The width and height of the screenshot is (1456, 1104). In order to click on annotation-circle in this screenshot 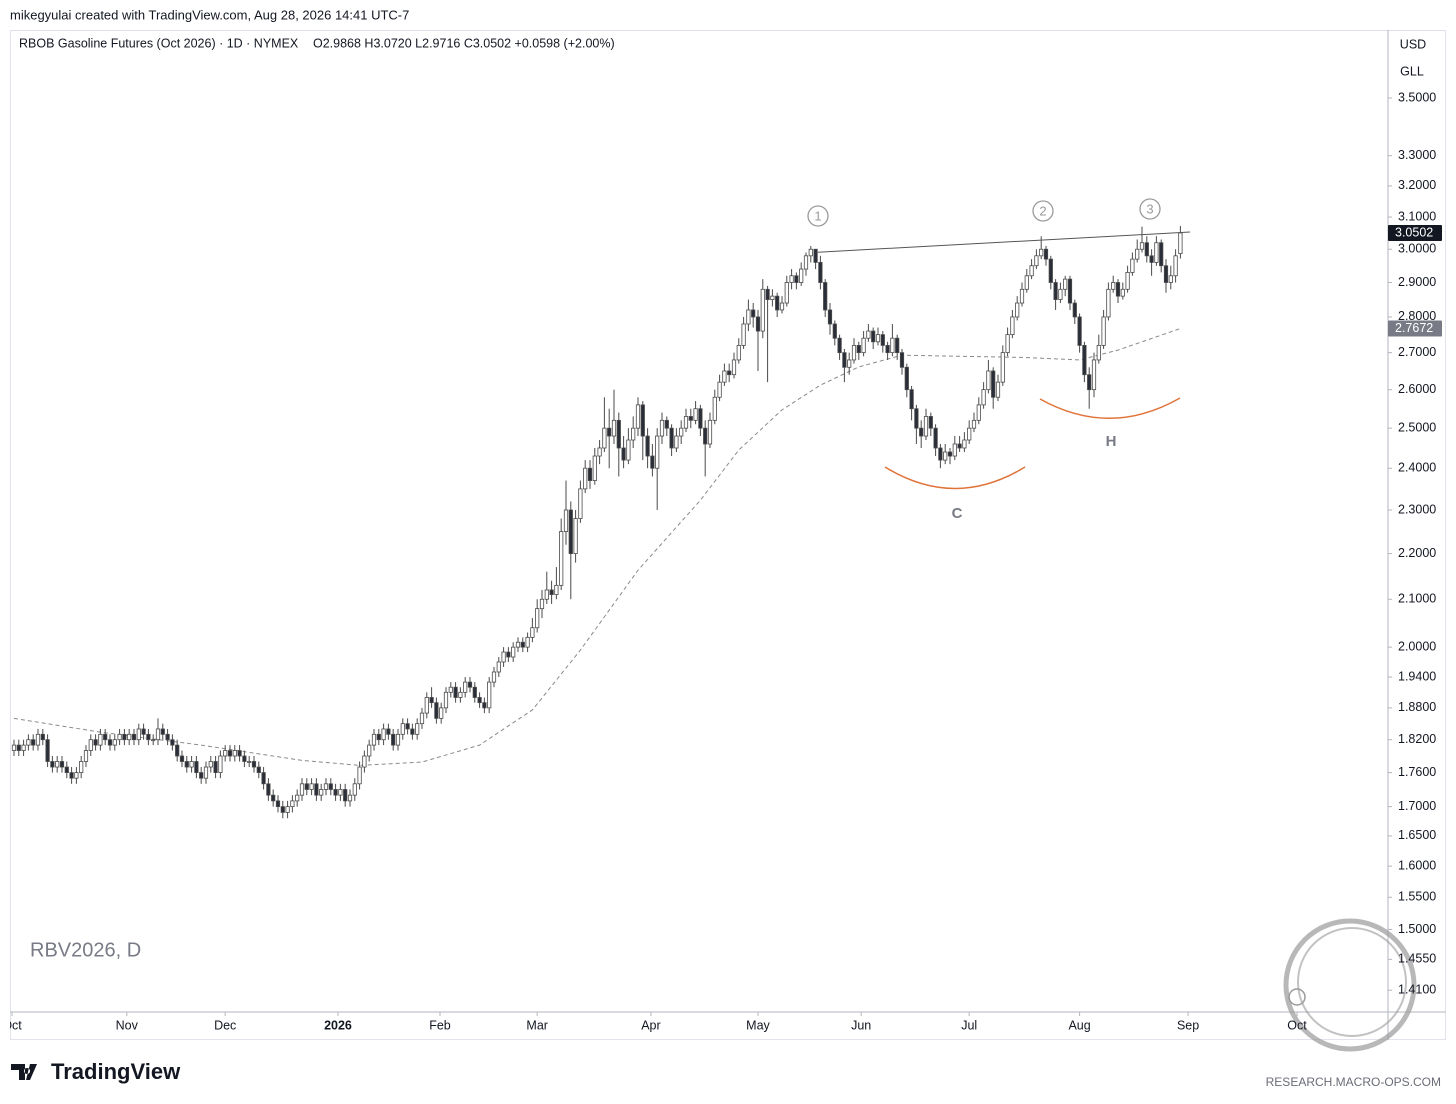, I will do `click(1043, 211)`.